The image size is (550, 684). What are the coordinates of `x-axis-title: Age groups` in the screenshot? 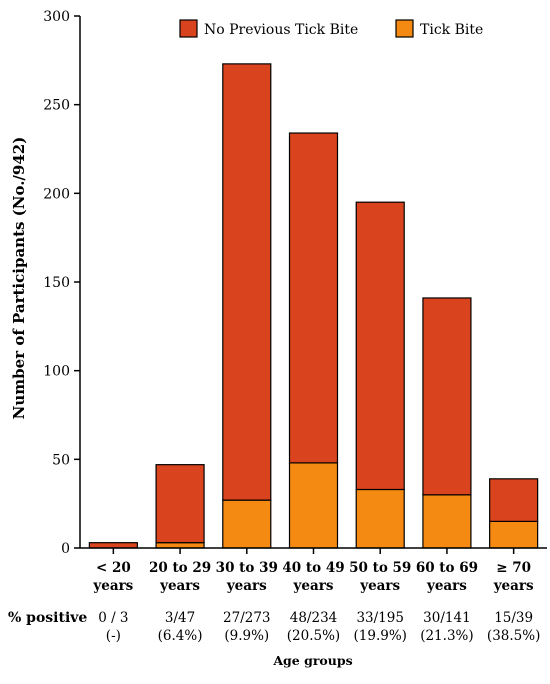 It's located at (312, 660).